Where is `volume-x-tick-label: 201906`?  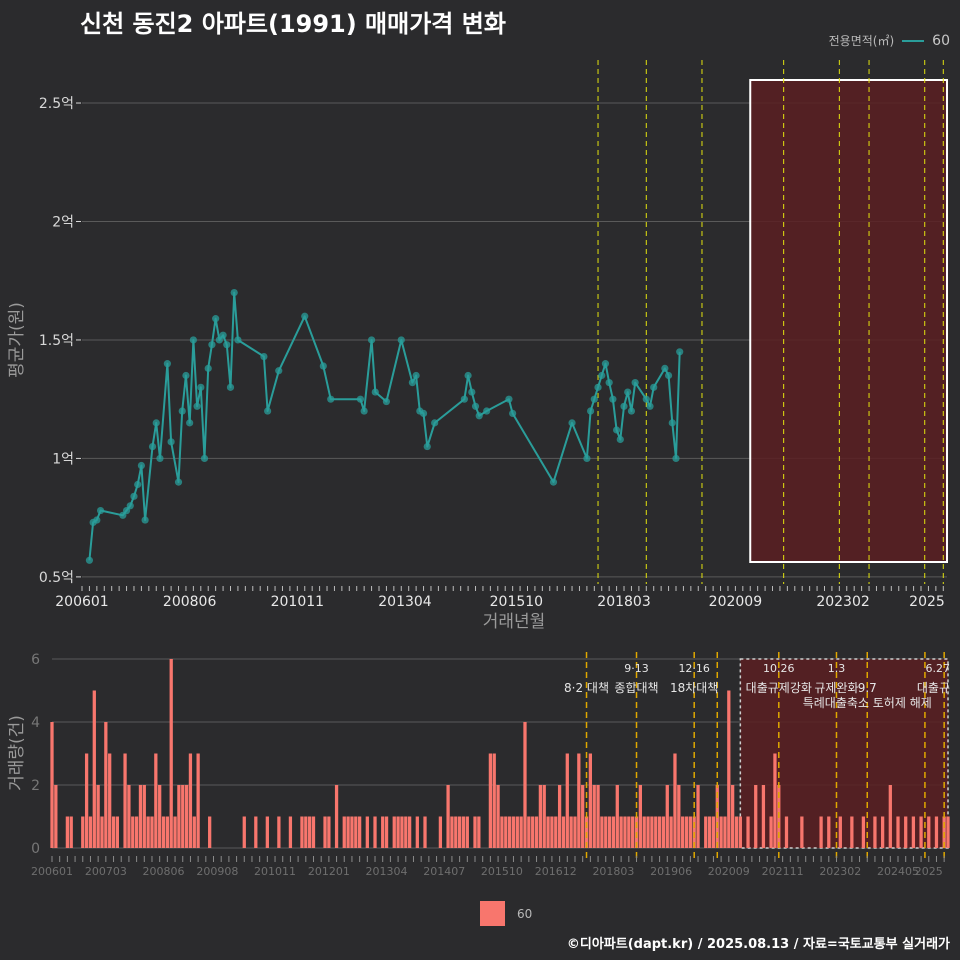 volume-x-tick-label: 201906 is located at coordinates (671, 871).